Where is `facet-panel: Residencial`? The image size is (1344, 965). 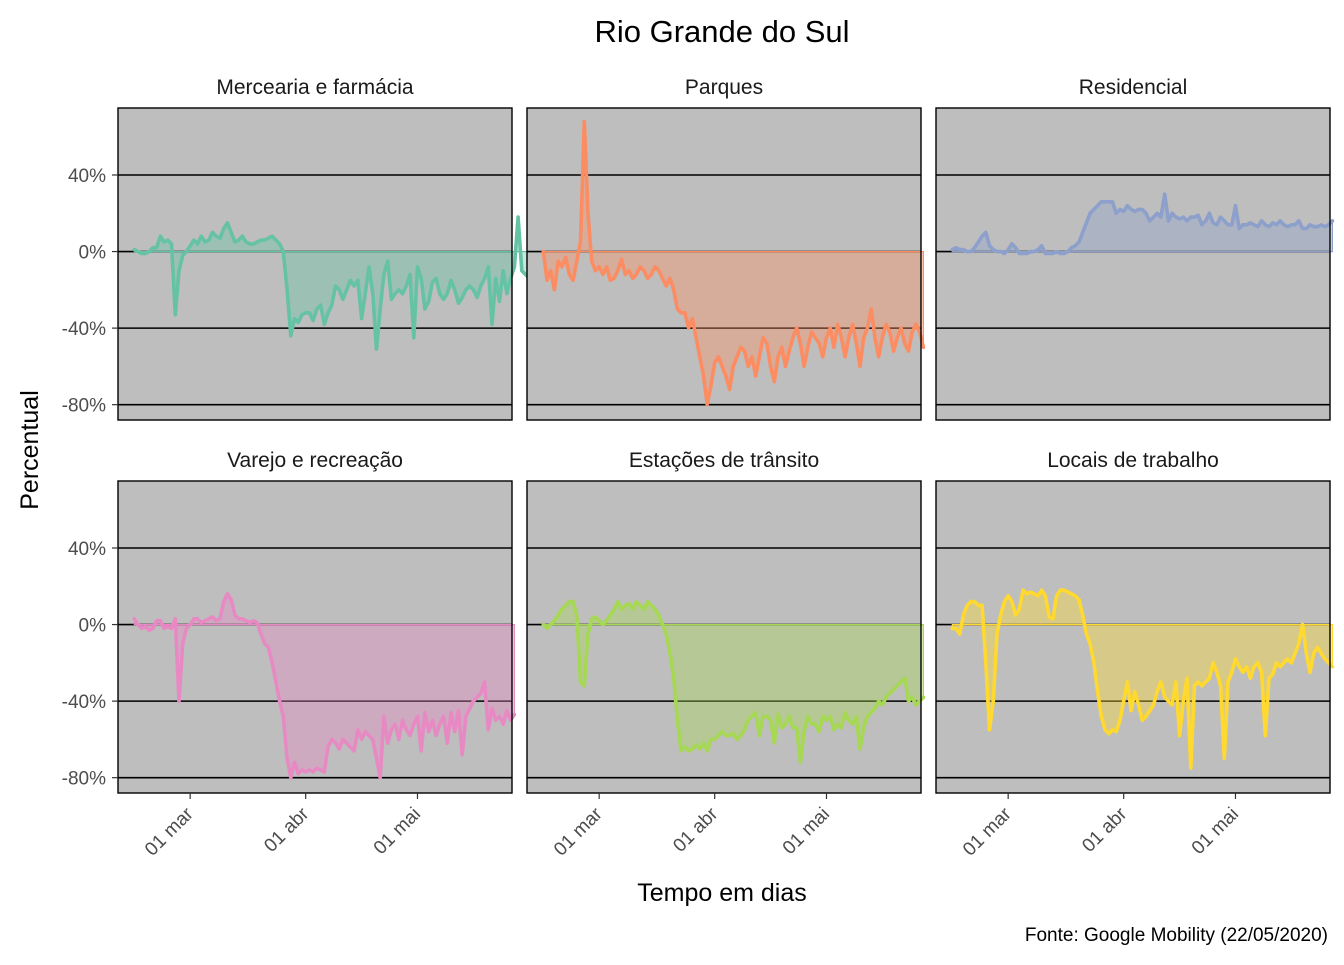
facet-panel: Residencial is located at coordinates (1135, 248).